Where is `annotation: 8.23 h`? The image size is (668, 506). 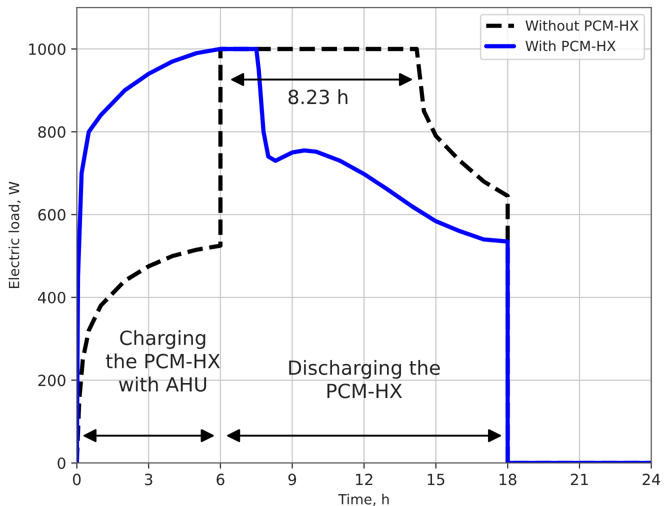 annotation: 8.23 h is located at coordinates (318, 96).